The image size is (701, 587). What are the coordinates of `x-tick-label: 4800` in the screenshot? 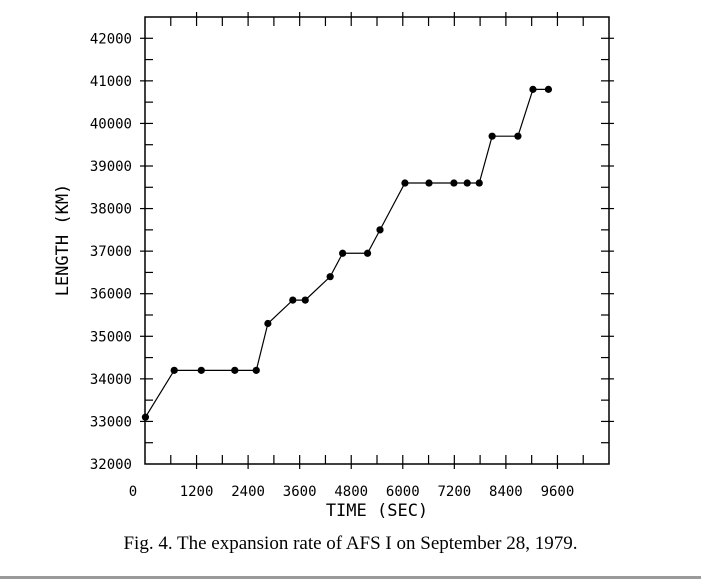 It's located at (351, 492).